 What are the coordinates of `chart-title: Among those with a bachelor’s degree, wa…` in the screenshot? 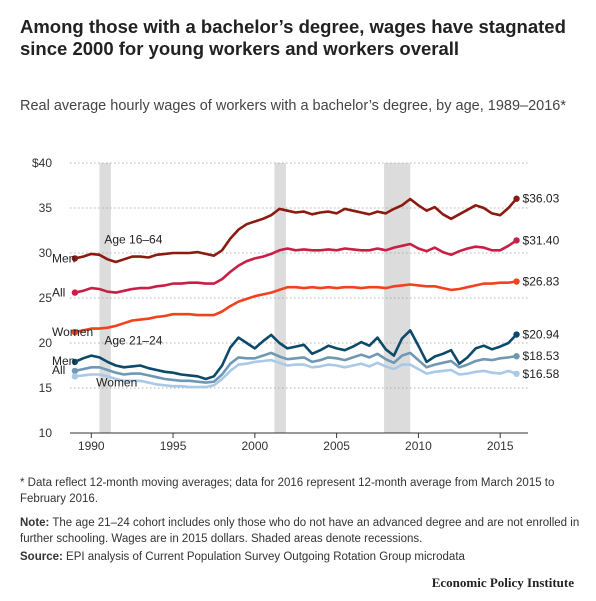 It's located at (293, 37).